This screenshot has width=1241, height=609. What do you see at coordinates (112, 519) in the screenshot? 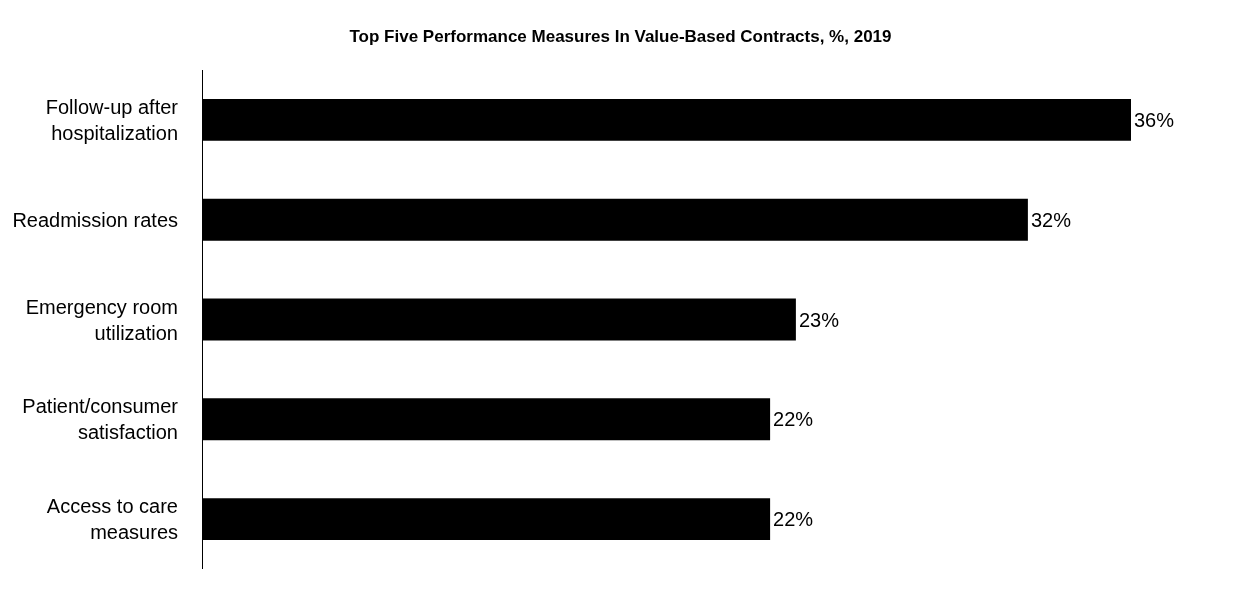
I see `y-tick-label: Access to care measures` at bounding box center [112, 519].